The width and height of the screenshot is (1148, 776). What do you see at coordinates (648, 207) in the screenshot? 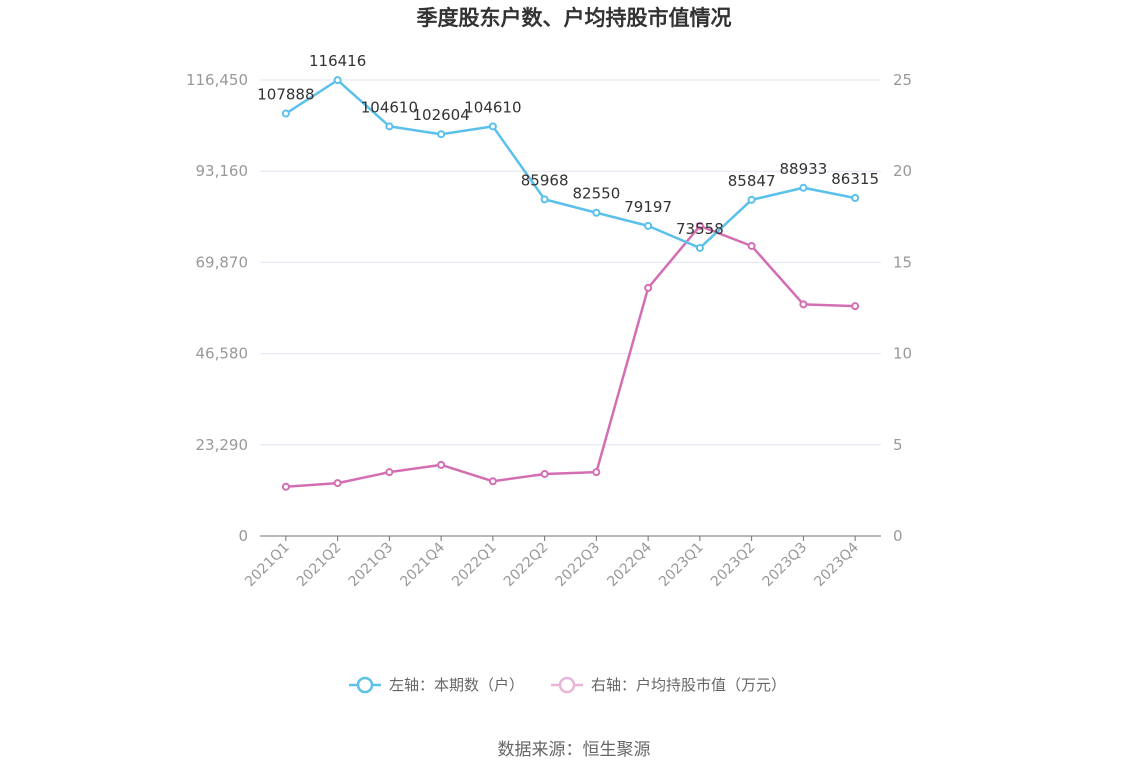
I see `data-label: 79197` at bounding box center [648, 207].